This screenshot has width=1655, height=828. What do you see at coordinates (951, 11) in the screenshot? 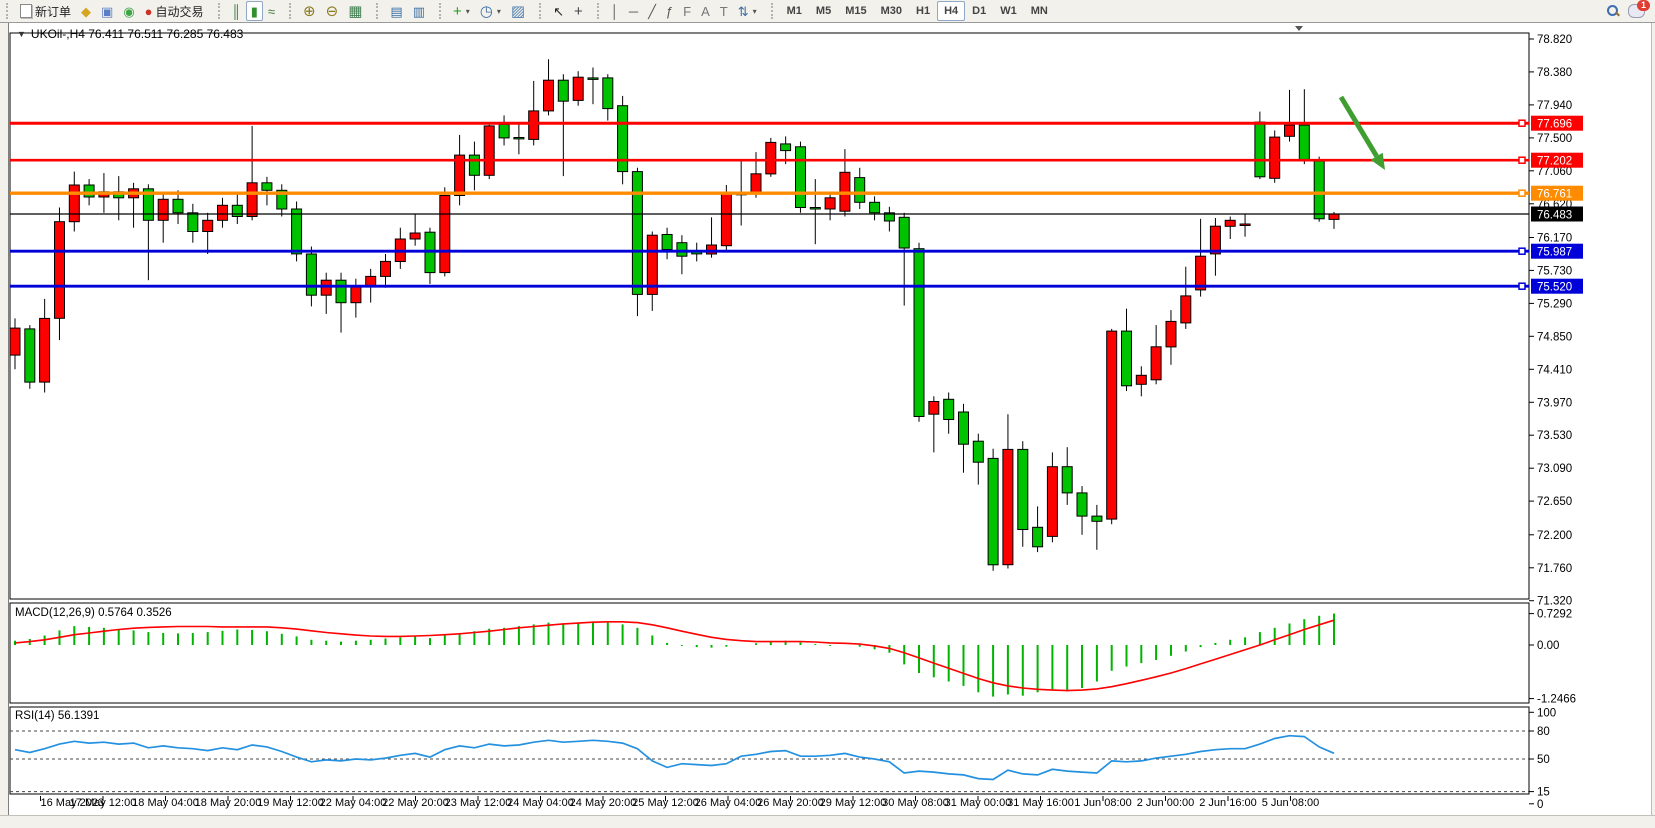
I see `timeframe-h4-button: H4` at bounding box center [951, 11].